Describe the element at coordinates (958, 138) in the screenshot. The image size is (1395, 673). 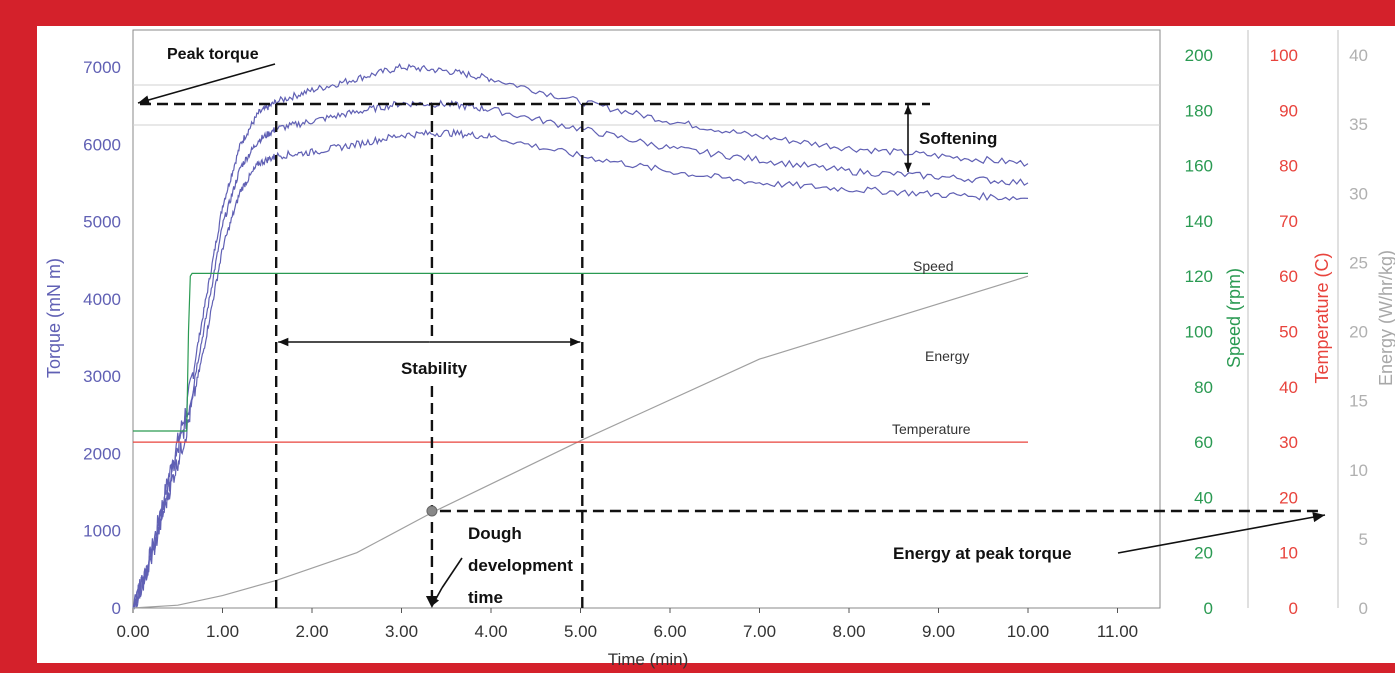
I see `softening-label: Softening` at that location.